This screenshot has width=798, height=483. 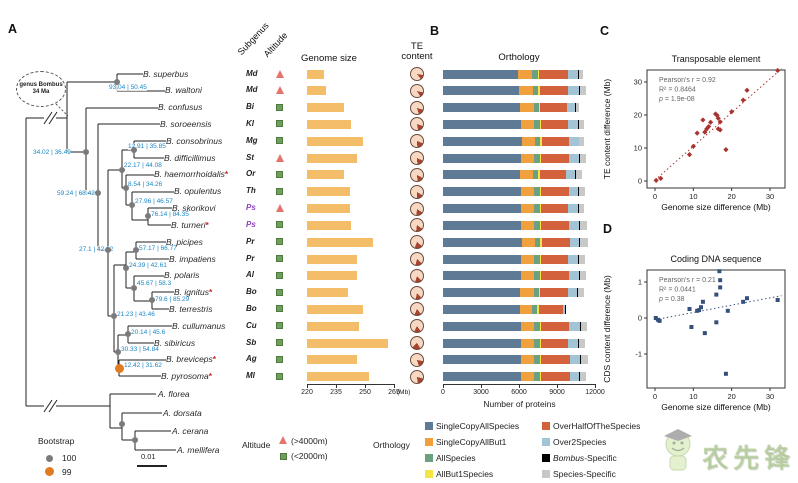 I want to click on ortho-legend-label: AllSpecies, so click(x=456, y=458).